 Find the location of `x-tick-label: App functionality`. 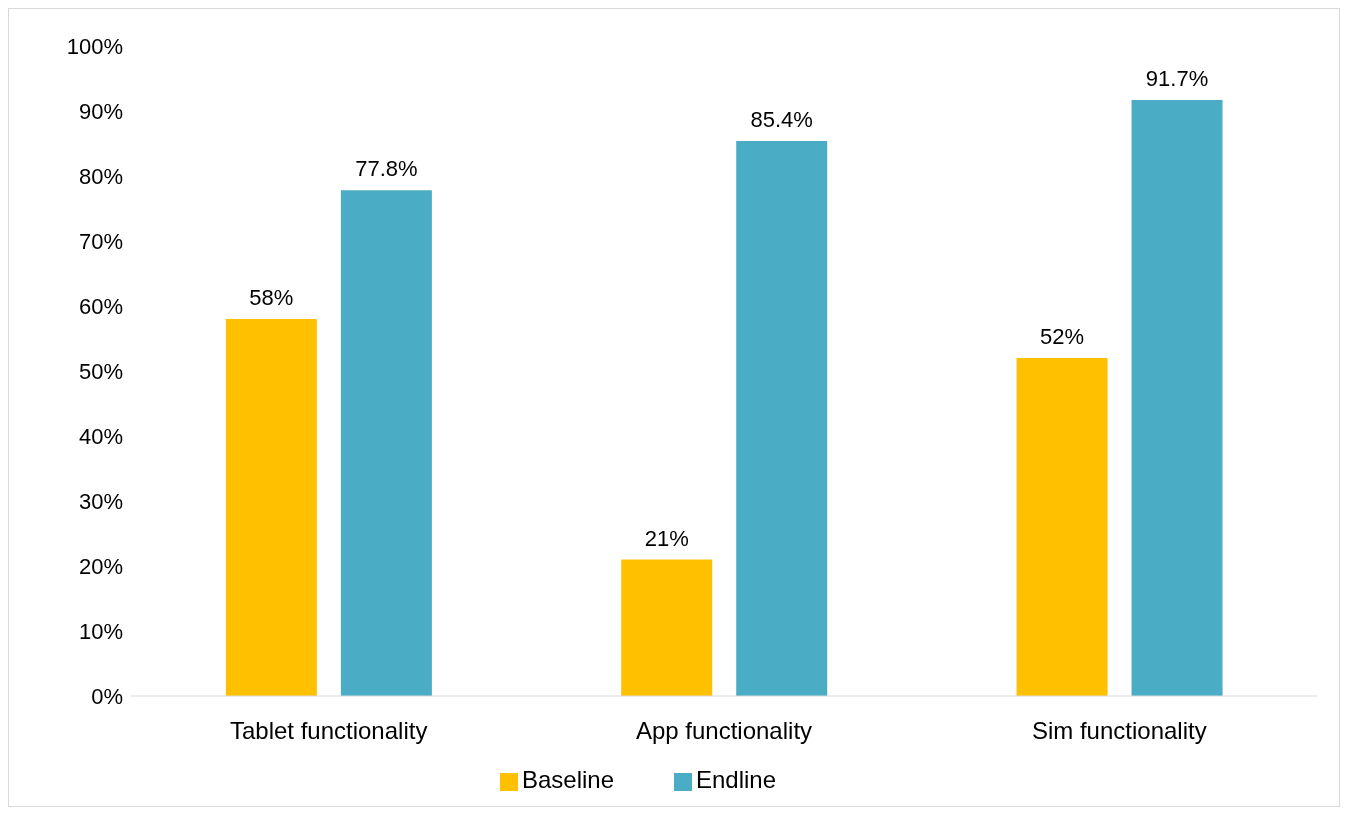

x-tick-label: App functionality is located at coordinates (724, 731).